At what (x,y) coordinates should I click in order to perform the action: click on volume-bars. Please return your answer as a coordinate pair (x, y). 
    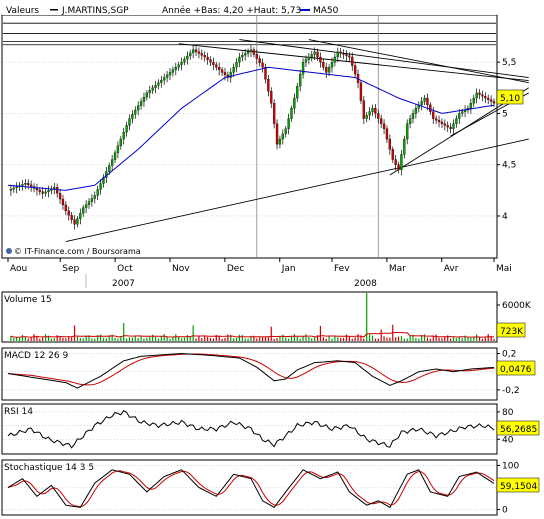
    Looking at the image, I should click on (252, 317).